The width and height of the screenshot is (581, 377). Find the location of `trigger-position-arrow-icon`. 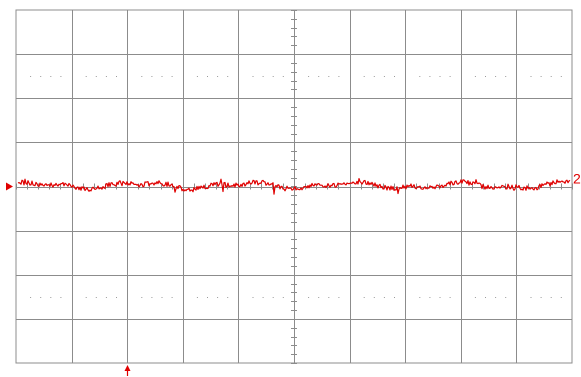

trigger-position-arrow-icon is located at coordinates (127, 370).